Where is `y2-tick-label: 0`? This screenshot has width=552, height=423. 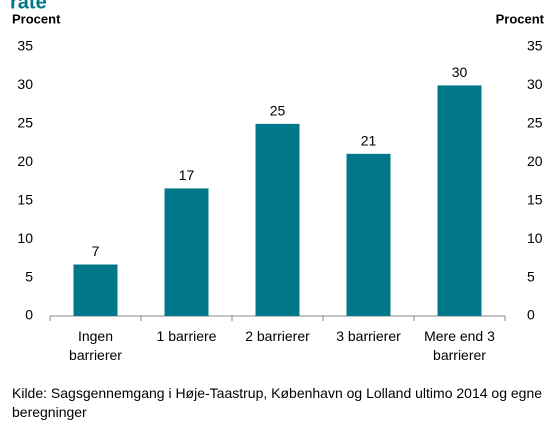
y2-tick-label: 0 is located at coordinates (531, 315).